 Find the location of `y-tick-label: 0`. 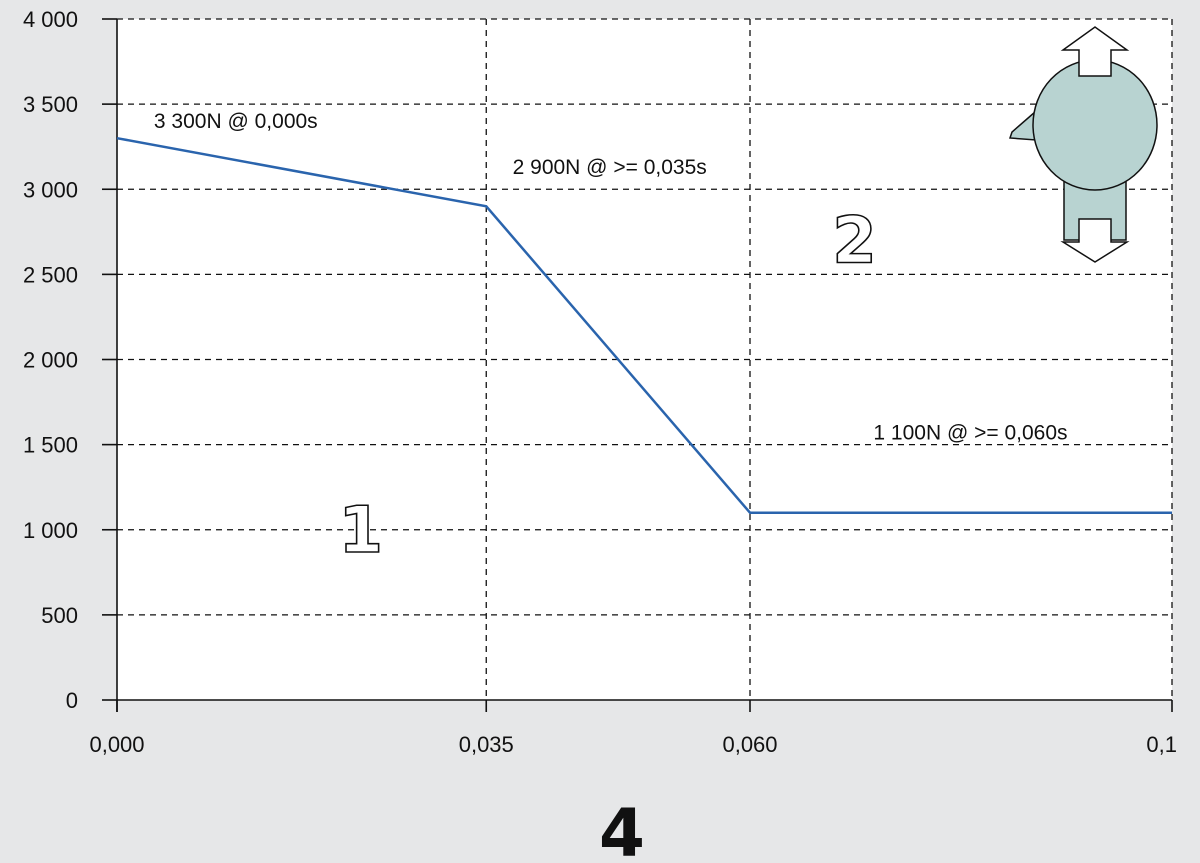

y-tick-label: 0 is located at coordinates (72, 700).